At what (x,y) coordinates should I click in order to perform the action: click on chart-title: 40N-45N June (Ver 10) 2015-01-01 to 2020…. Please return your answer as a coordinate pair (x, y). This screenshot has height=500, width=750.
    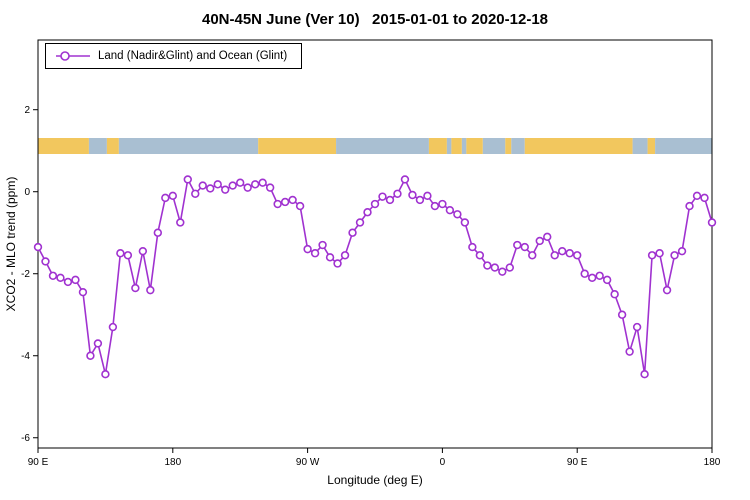
    Looking at the image, I should click on (375, 19).